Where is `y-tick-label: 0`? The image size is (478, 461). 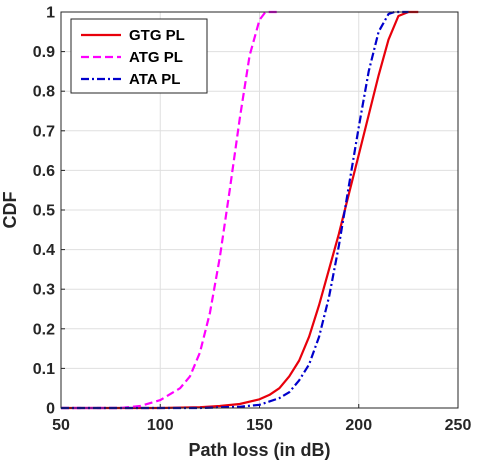 y-tick-label: 0 is located at coordinates (50, 409).